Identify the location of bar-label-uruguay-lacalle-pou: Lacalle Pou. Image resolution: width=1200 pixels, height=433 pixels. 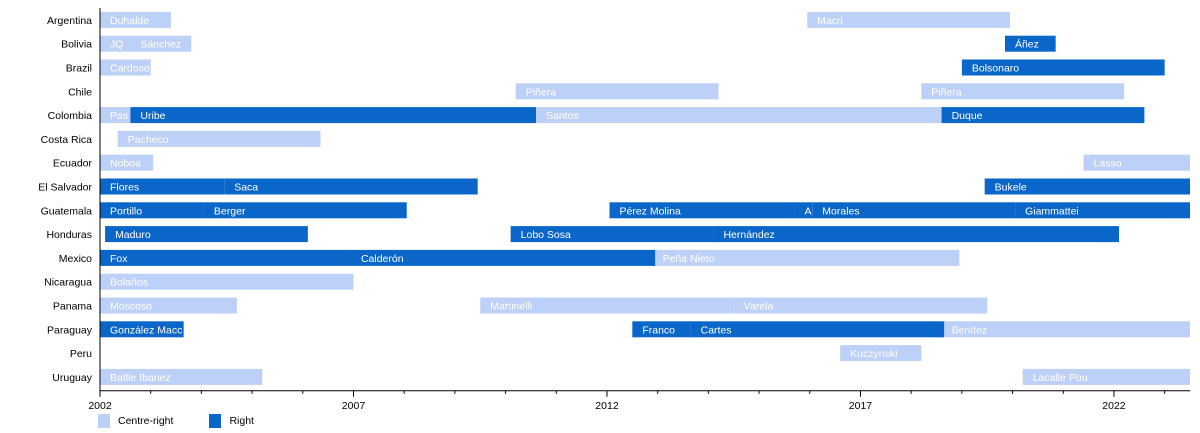
(1060, 378).